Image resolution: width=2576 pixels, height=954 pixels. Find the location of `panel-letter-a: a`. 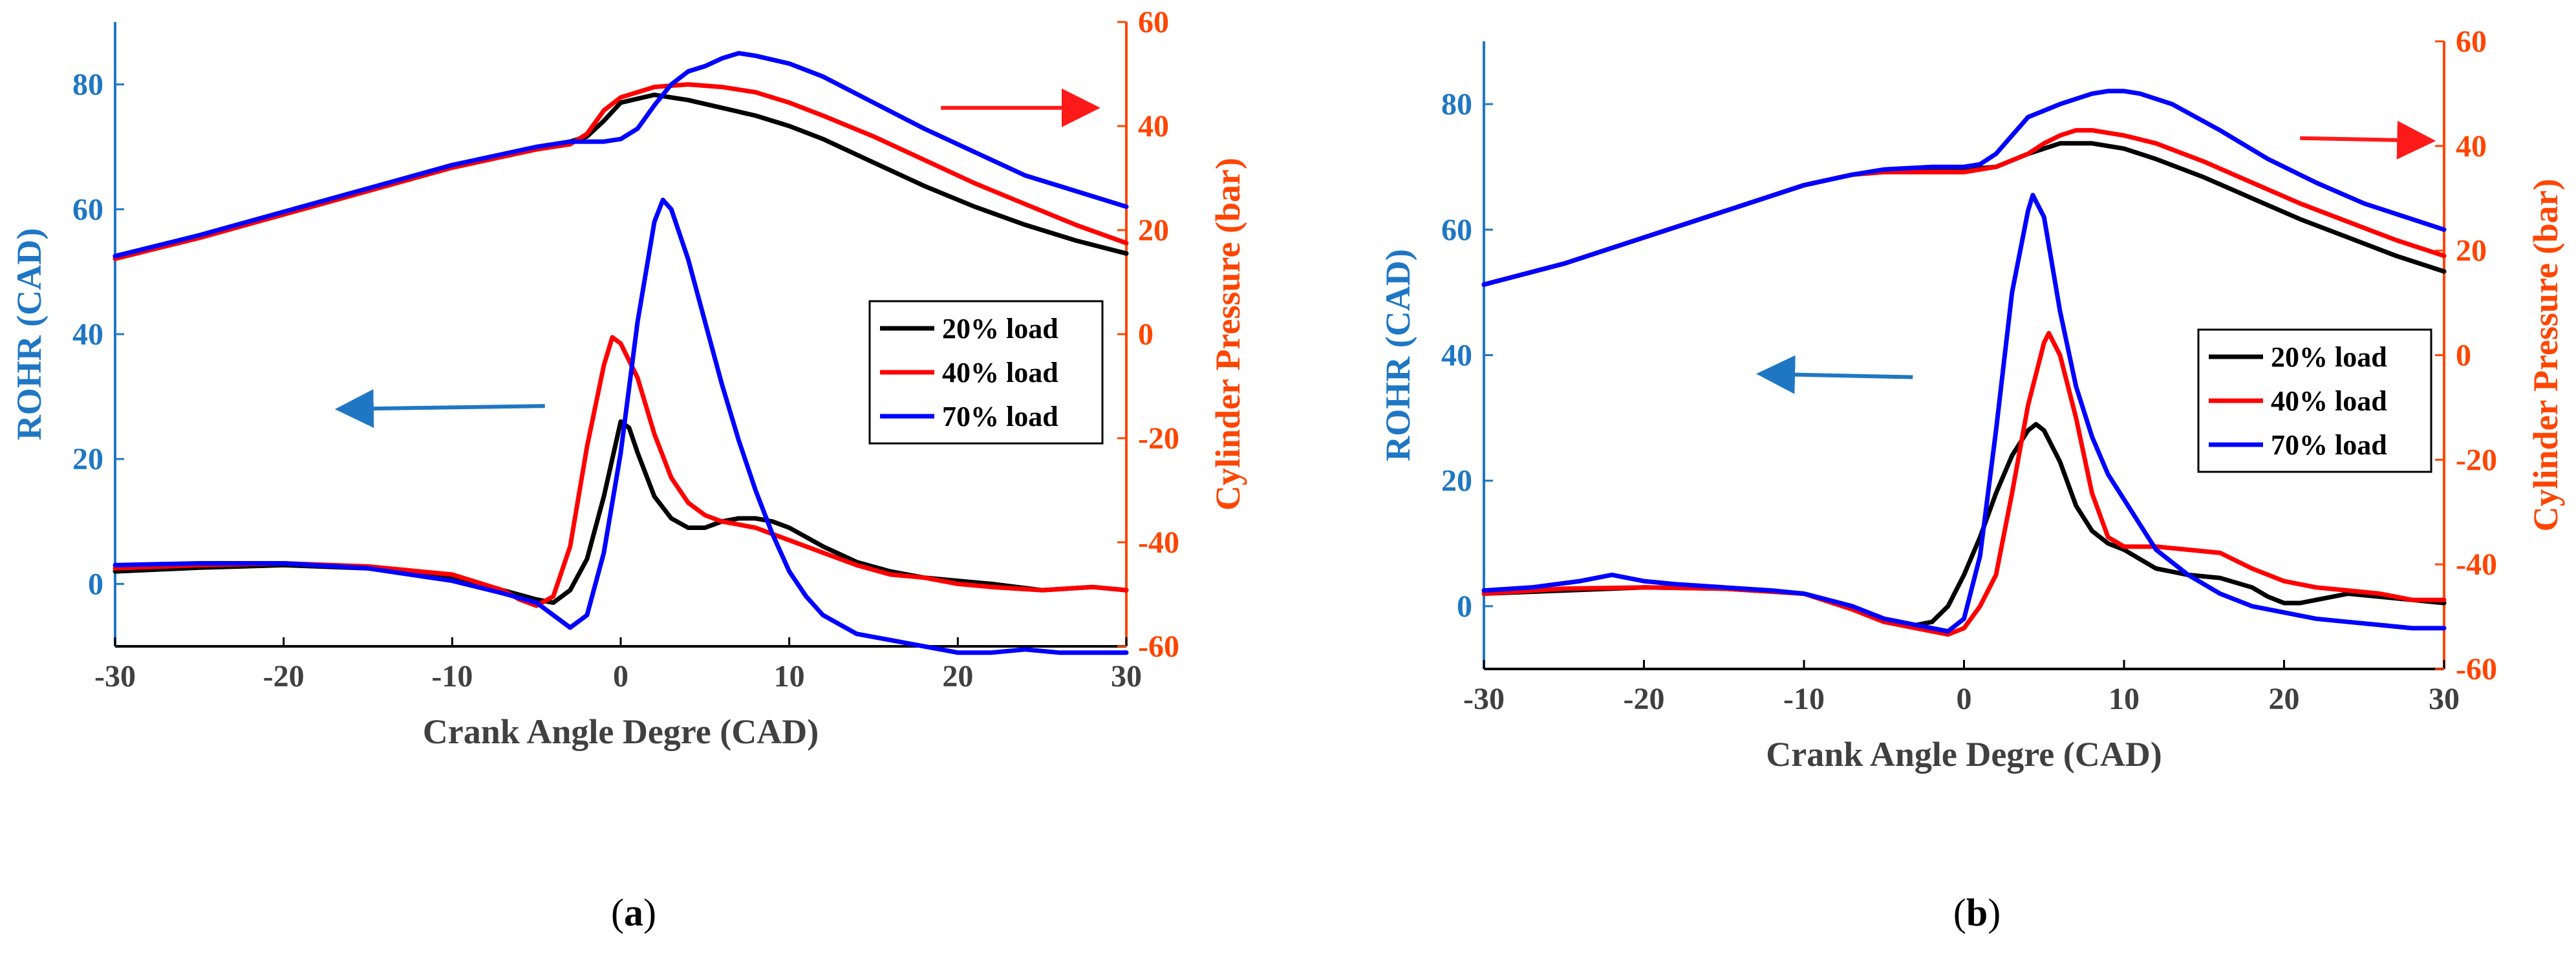

panel-letter-a: a is located at coordinates (633, 912).